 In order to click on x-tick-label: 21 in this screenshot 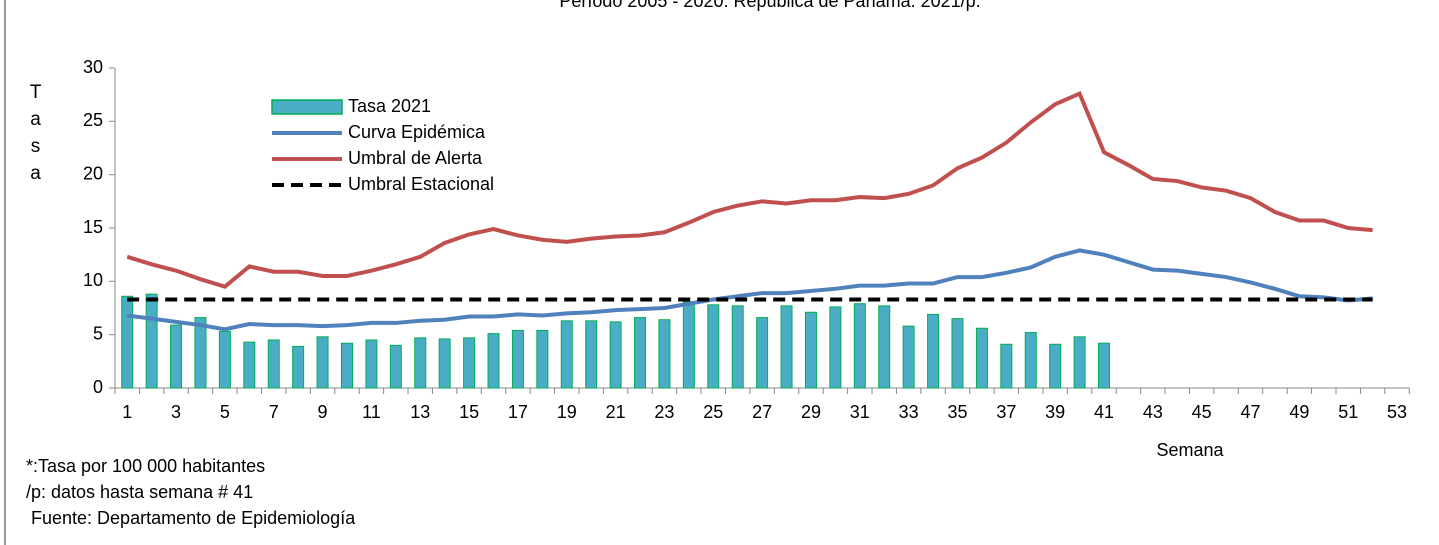, I will do `click(616, 412)`.